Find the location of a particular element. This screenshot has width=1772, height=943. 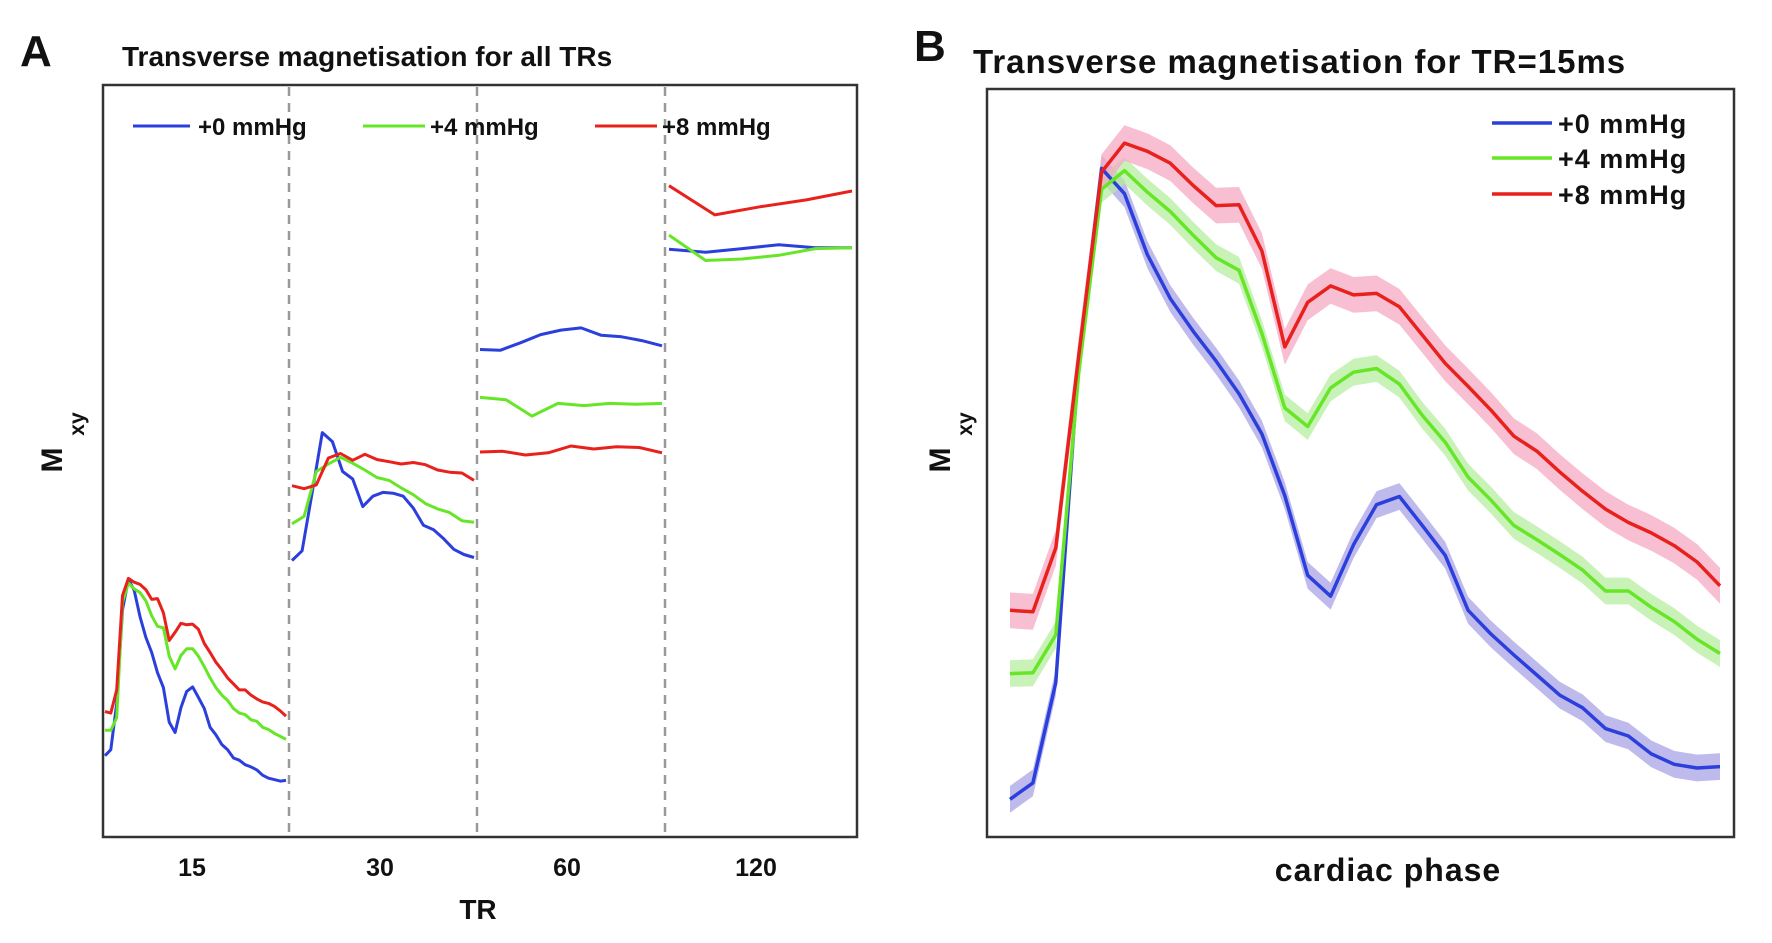

panel-a-legend: +0 mmHg +4 mmHg +8 mmHg is located at coordinates (452, 127).